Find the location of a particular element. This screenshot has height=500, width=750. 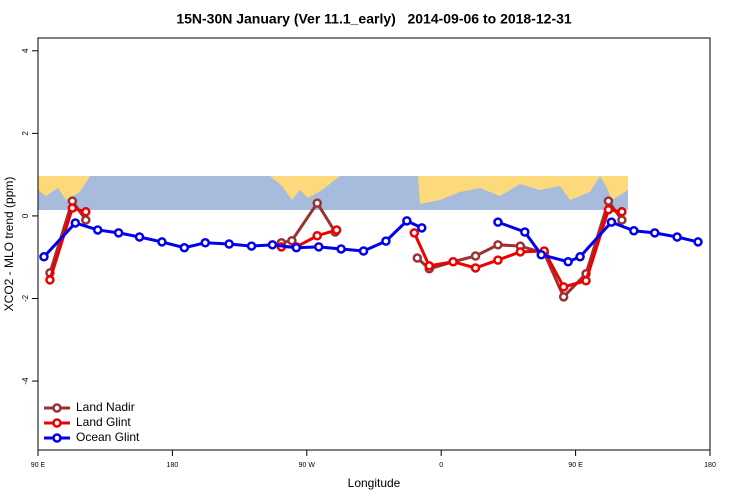

map-strip is located at coordinates (333, 193).